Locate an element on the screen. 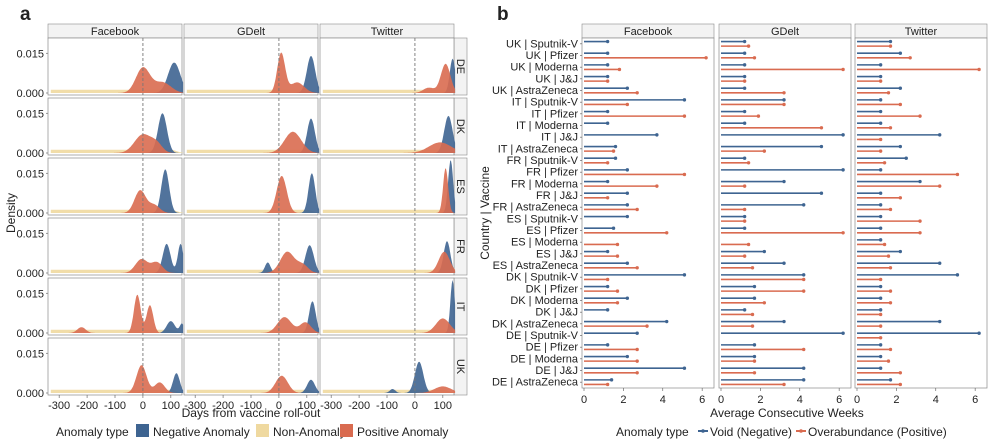 This screenshot has width=996, height=443. x-tick-label: -300 is located at coordinates (59, 406).